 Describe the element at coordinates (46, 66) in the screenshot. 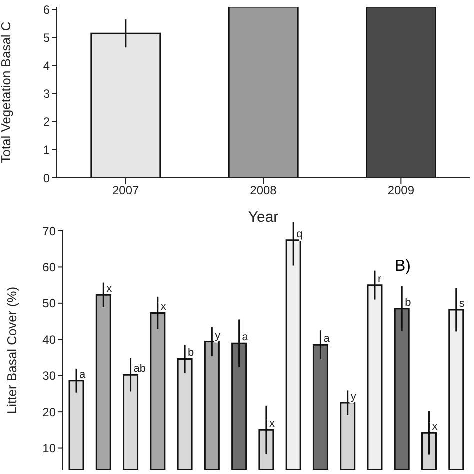

I see `y-tick-label: 4` at that location.